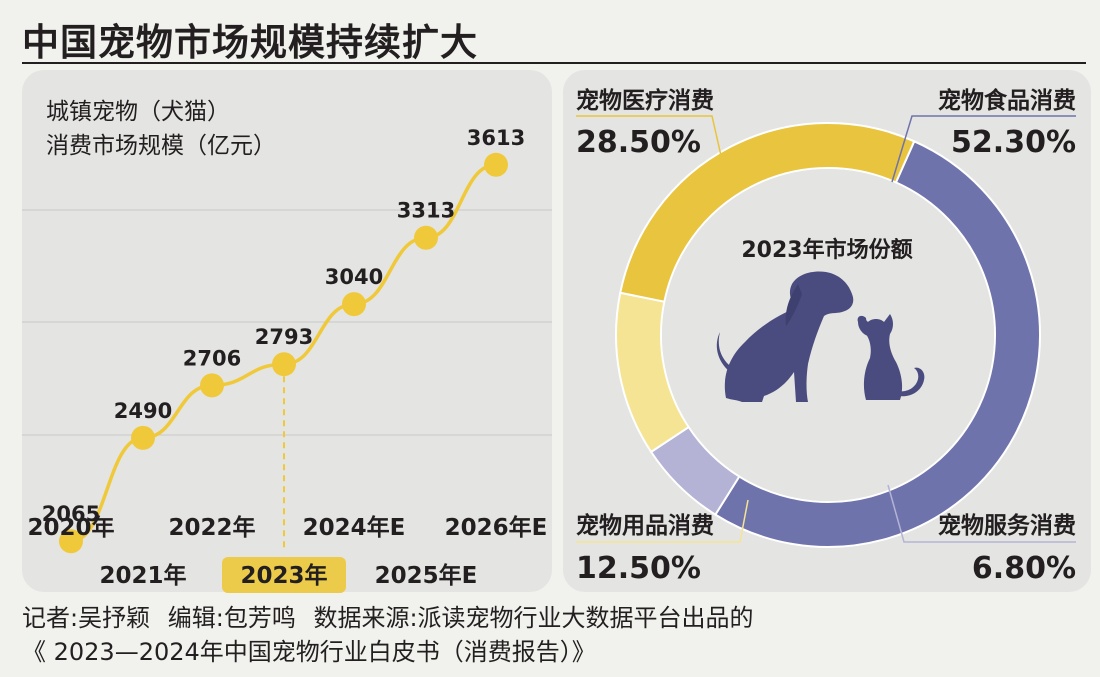  I want to click on slice-value-宠物用品消费: 12.50%, so click(638, 568).